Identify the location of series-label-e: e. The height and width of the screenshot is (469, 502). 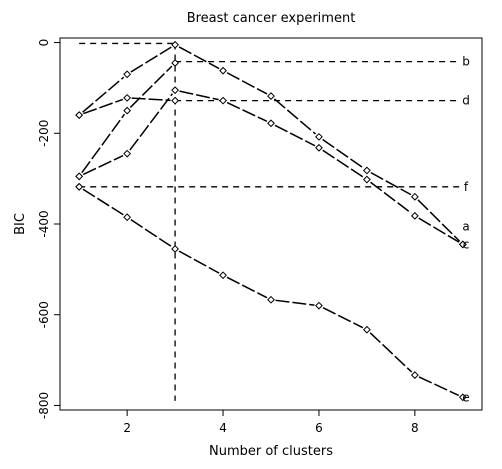
(465, 397).